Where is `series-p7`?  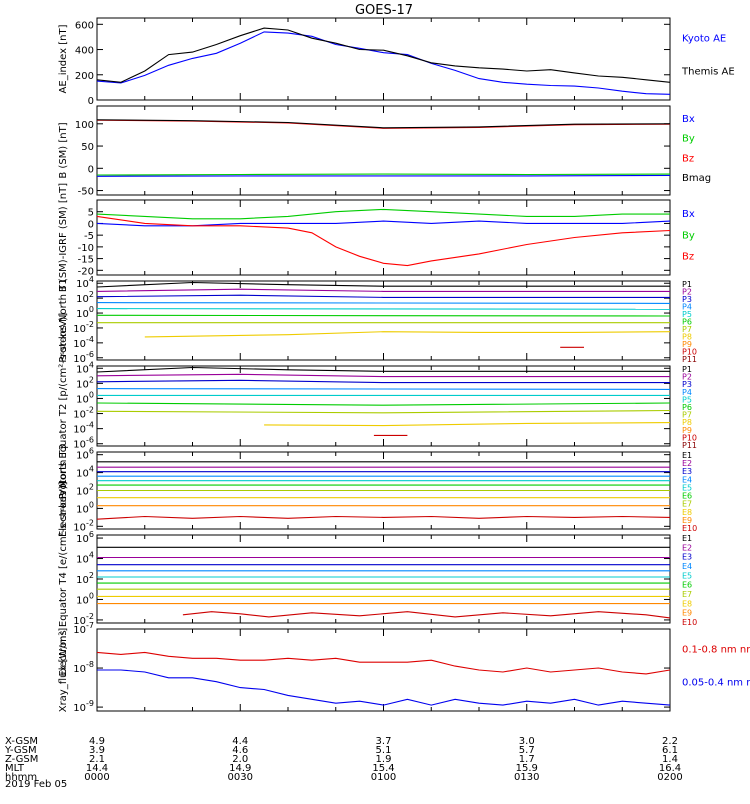
series-p7 is located at coordinates (383, 411).